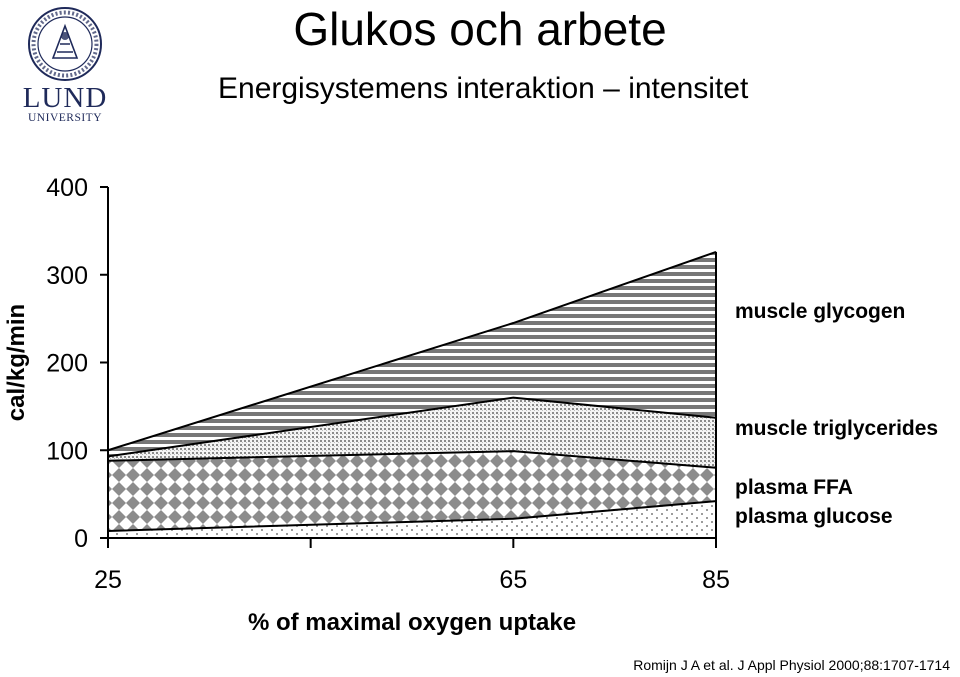  Describe the element at coordinates (820, 311) in the screenshot. I see `legend-label-muscle-glycogen: muscle glycogen` at that location.